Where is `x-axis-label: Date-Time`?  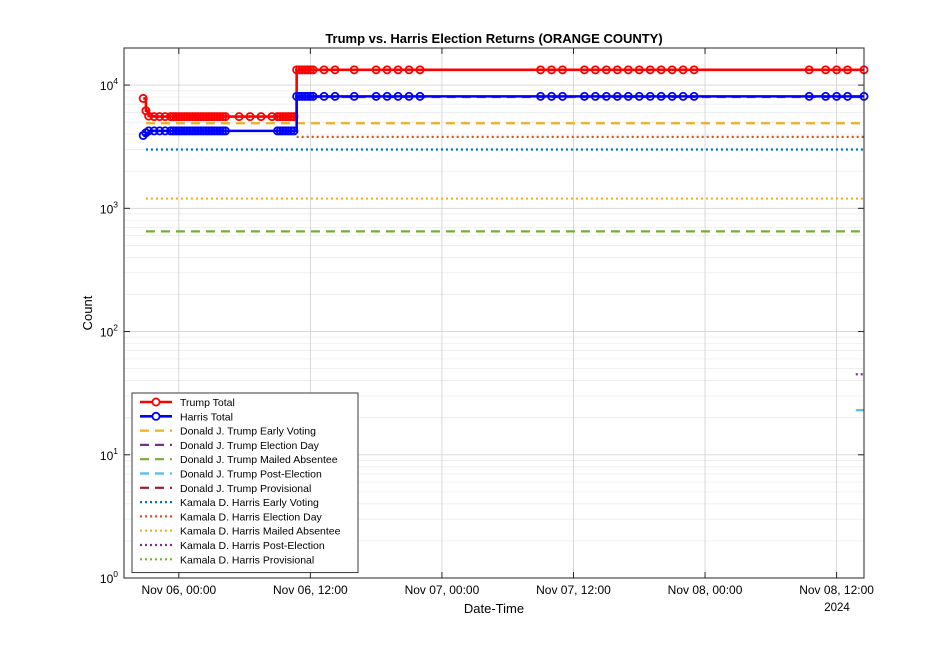
x-axis-label: Date-Time is located at coordinates (494, 608).